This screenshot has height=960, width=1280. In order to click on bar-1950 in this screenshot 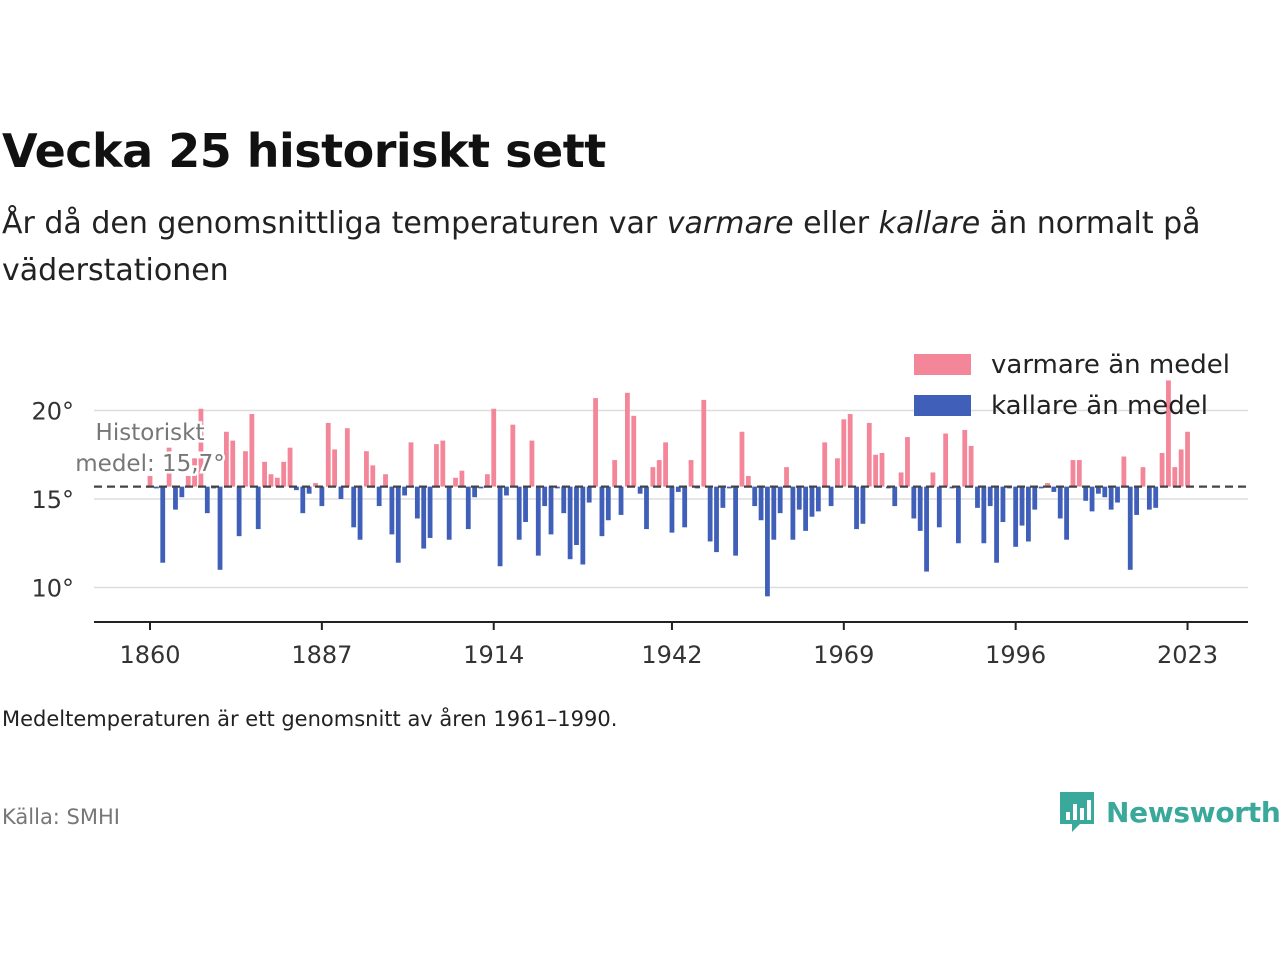, I will do `click(723, 497)`.